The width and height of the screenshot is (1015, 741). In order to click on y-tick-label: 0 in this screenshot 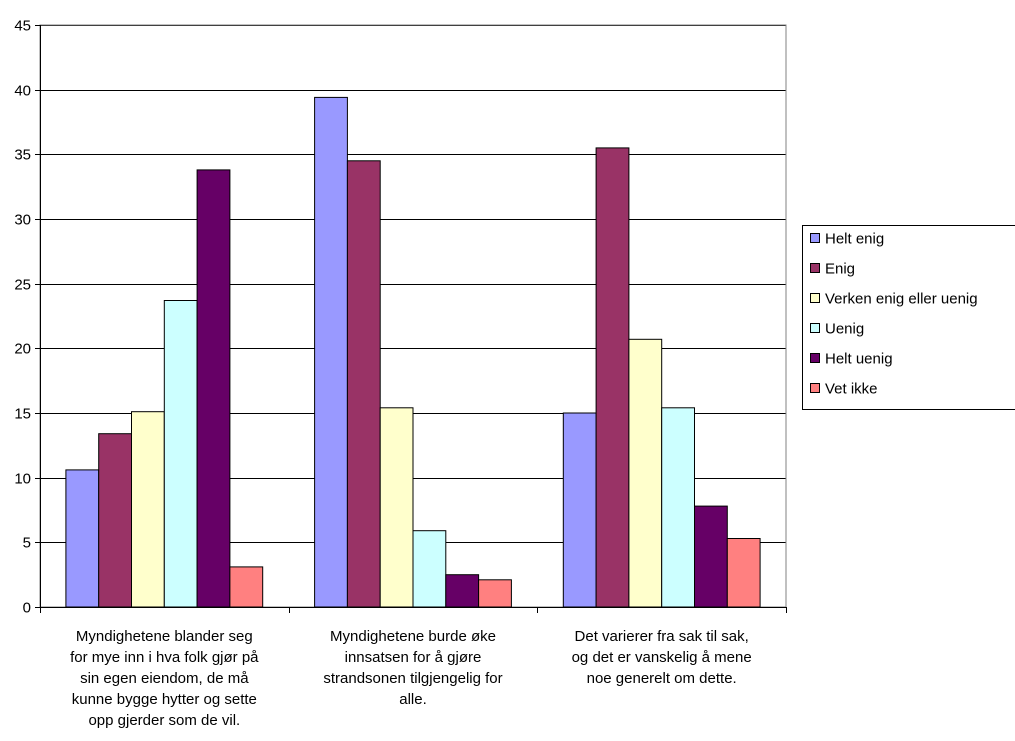, I will do `click(27, 608)`.